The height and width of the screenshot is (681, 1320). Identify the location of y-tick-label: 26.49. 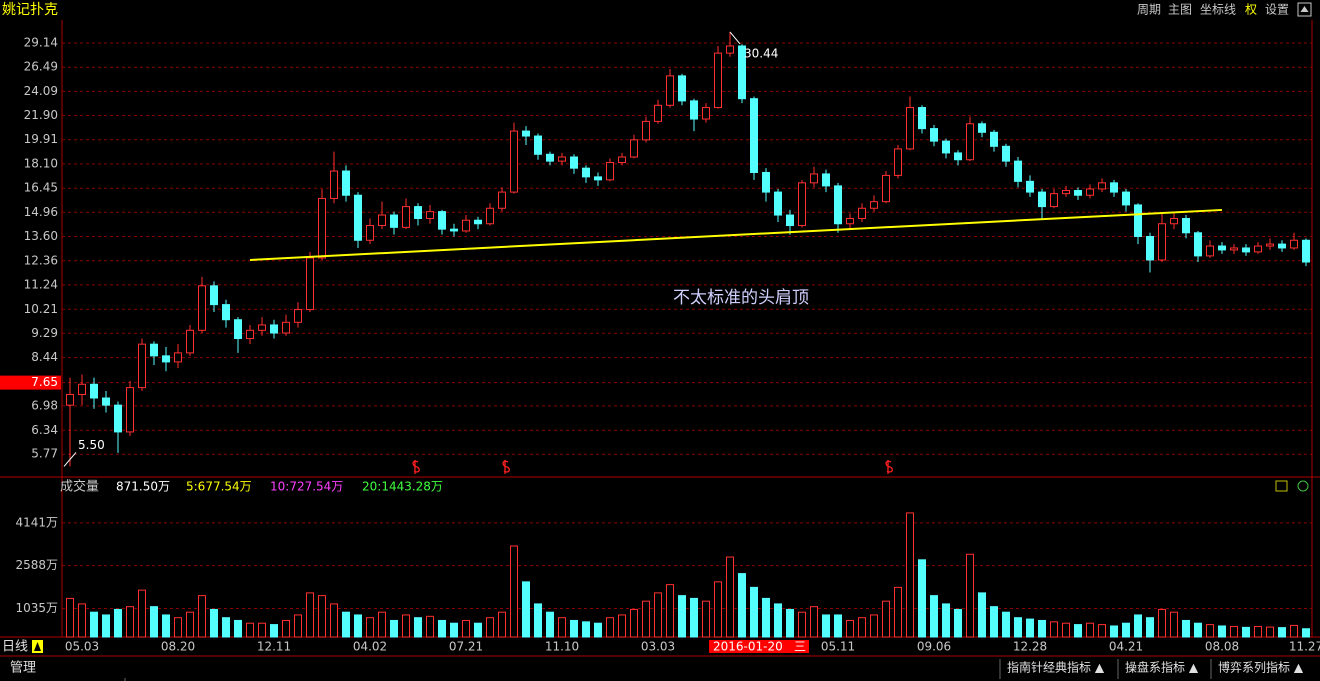
(41, 67).